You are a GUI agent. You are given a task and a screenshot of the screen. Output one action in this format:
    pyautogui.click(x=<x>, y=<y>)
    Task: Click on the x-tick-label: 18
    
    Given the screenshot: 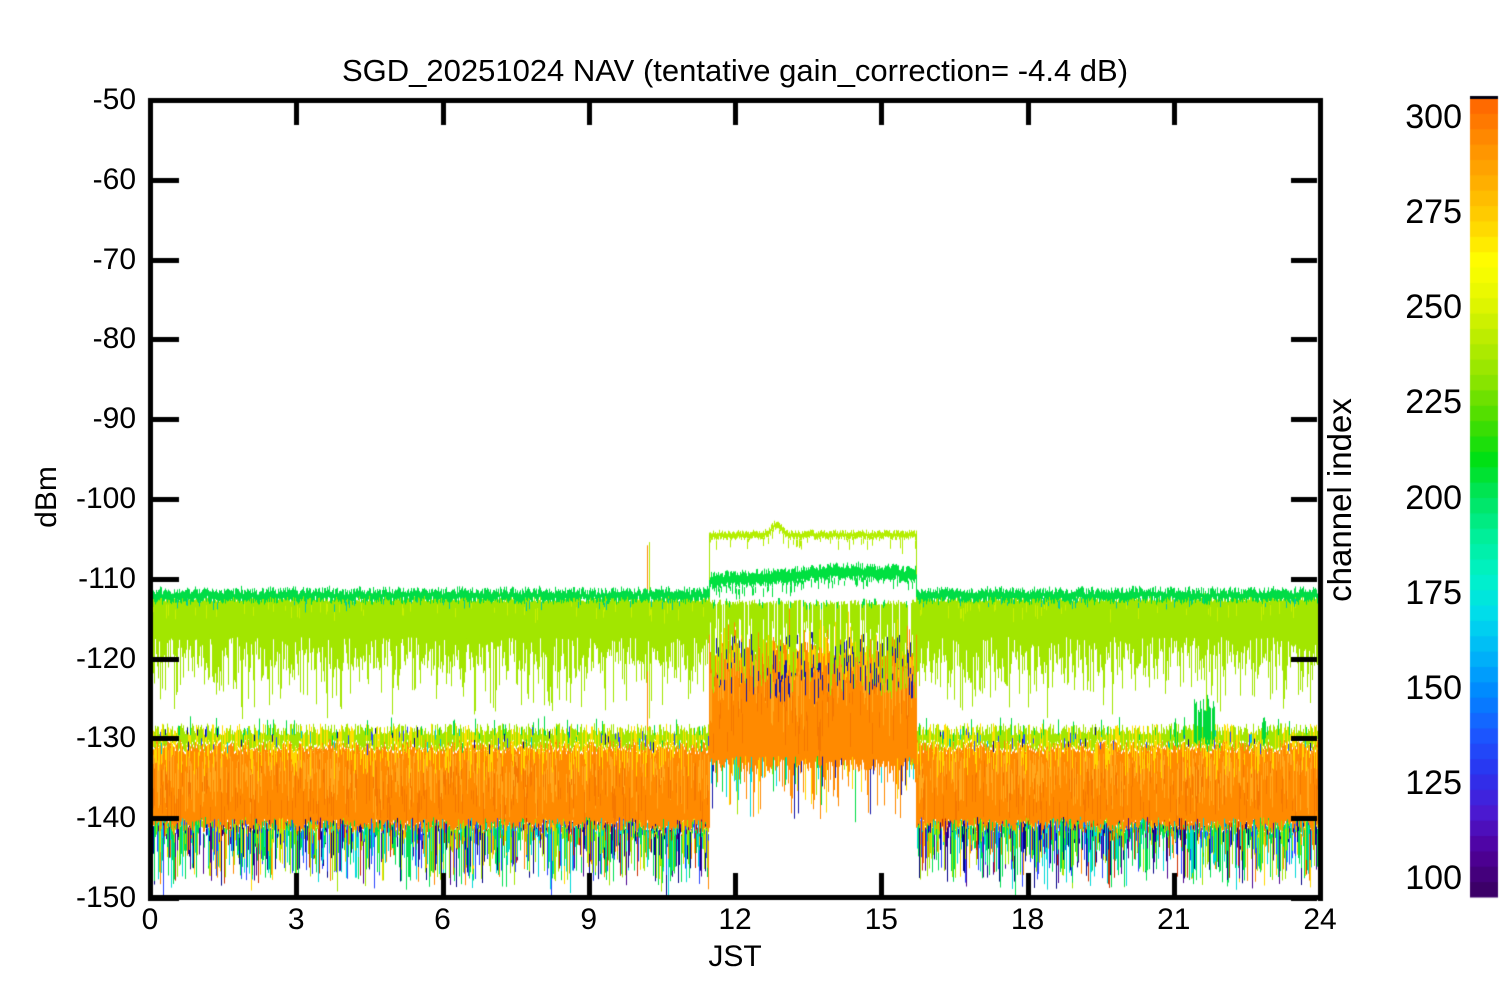 What is the action you would take?
    pyautogui.click(x=1027, y=919)
    